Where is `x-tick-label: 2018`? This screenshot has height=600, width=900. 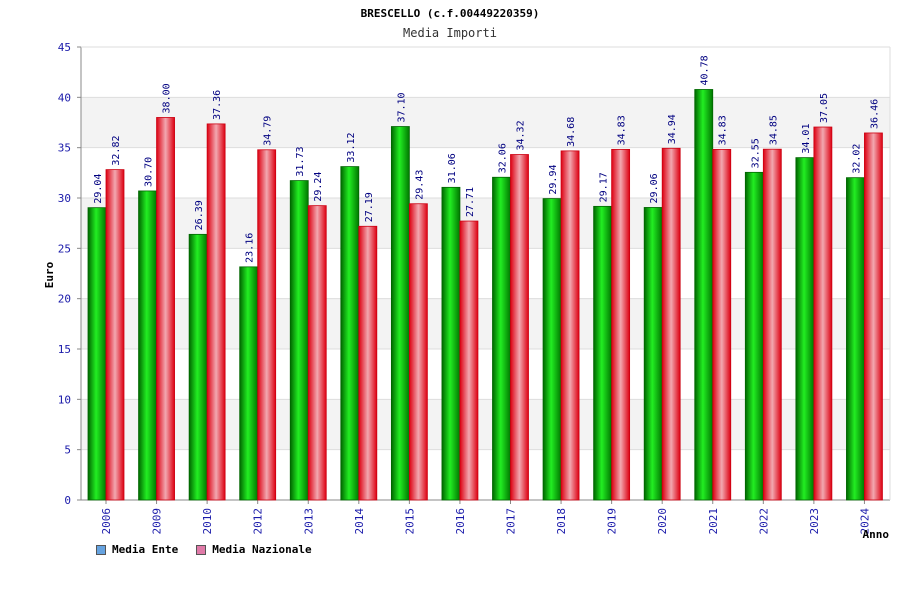
x-tick-label: 2018 is located at coordinates (561, 521).